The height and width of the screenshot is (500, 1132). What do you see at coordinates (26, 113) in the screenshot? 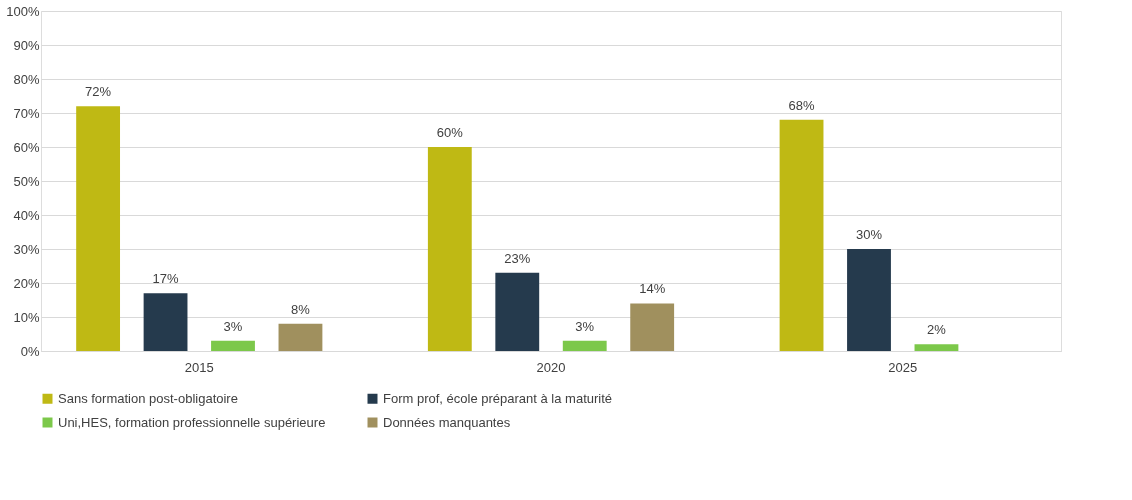
I see `y-tick-label: 70%` at bounding box center [26, 113].